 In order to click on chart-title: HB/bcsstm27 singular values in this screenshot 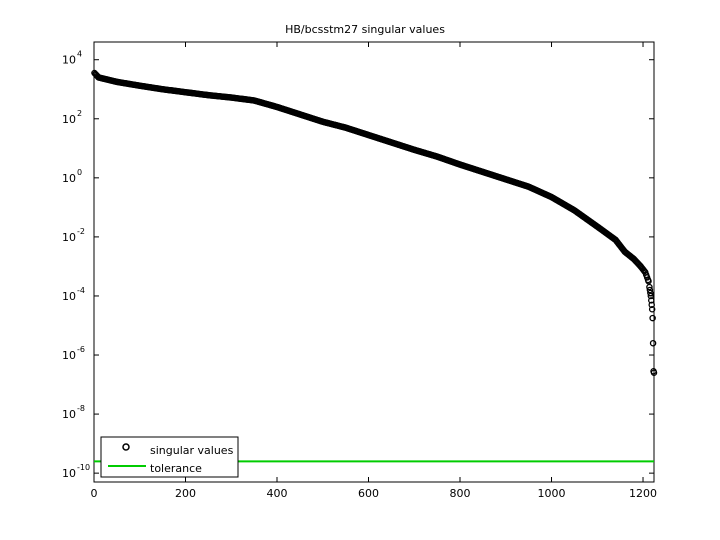, I will do `click(365, 29)`.